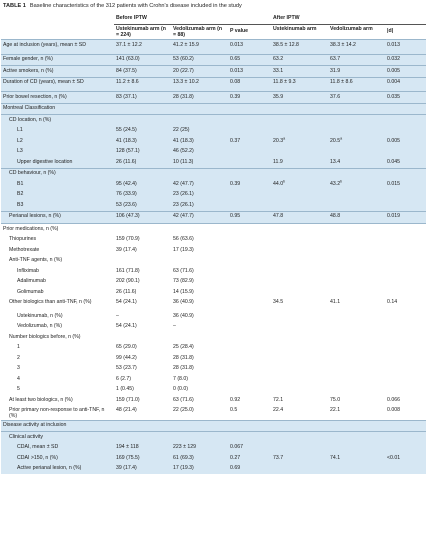  Describe the element at coordinates (299, 305) in the screenshot. I see `cell-ustekinumab-after: 34.5` at that location.